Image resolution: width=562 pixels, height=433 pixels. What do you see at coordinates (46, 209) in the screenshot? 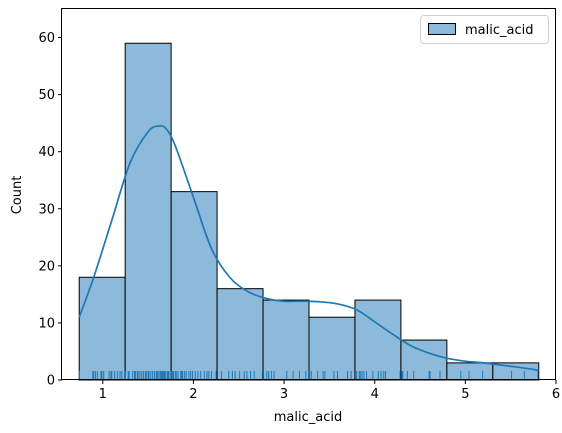
I see `y-tick-label: 30` at bounding box center [46, 209].